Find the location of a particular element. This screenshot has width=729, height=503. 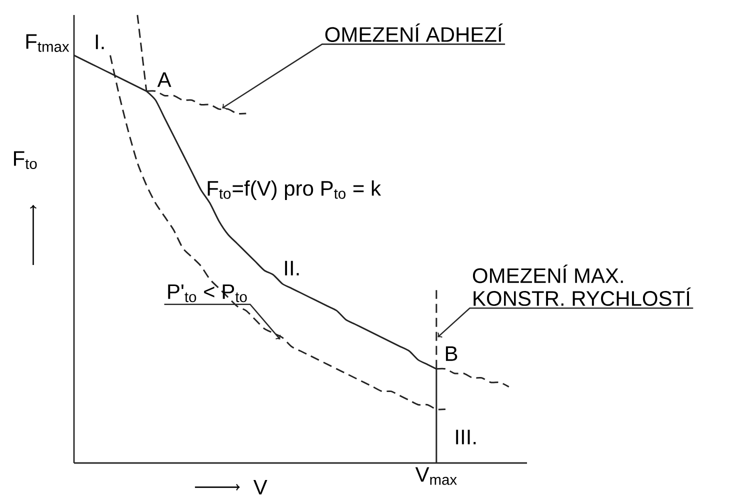

text: F$_{tmax}$ is located at coordinates (48, 43).